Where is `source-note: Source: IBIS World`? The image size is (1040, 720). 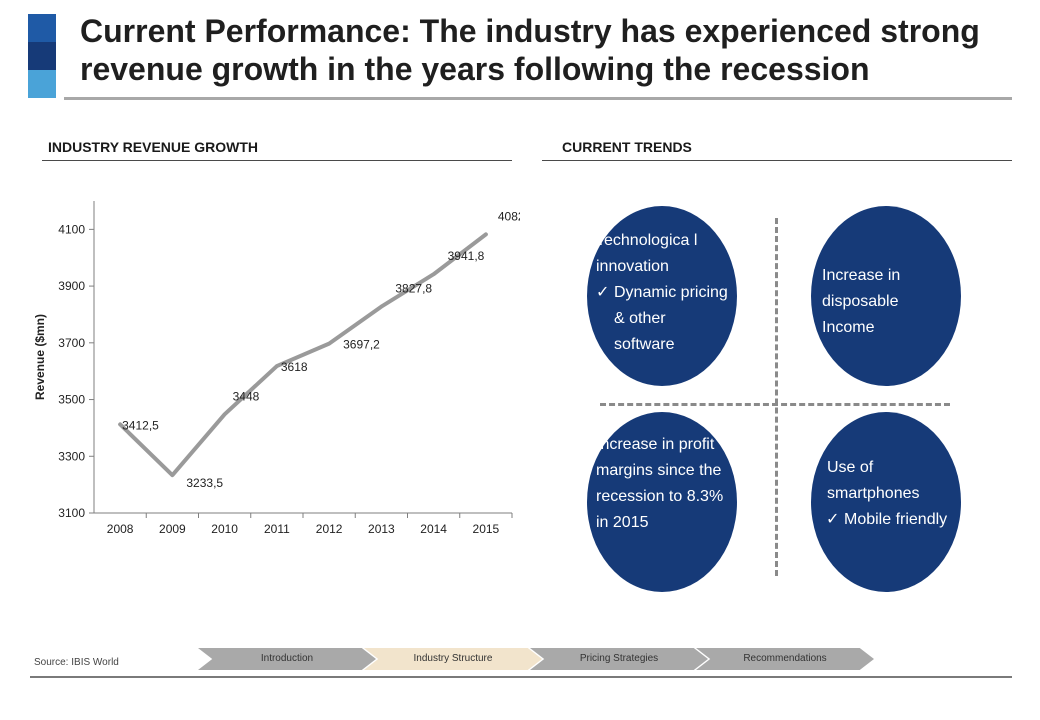 source-note: Source: IBIS World is located at coordinates (76, 662).